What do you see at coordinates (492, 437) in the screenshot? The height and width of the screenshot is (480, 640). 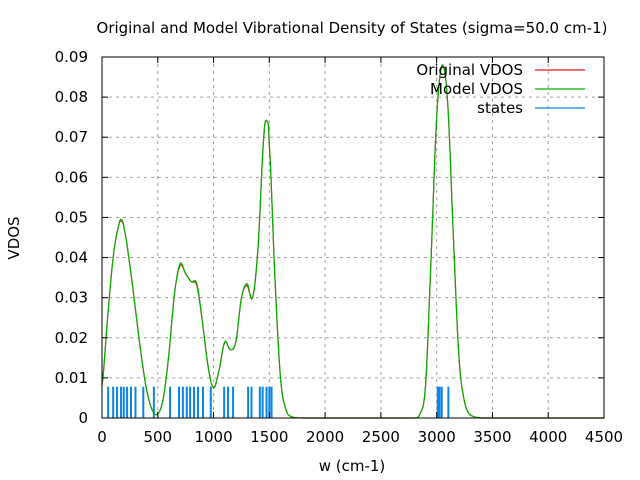 I see `x-tick-label: 3500` at bounding box center [492, 437].